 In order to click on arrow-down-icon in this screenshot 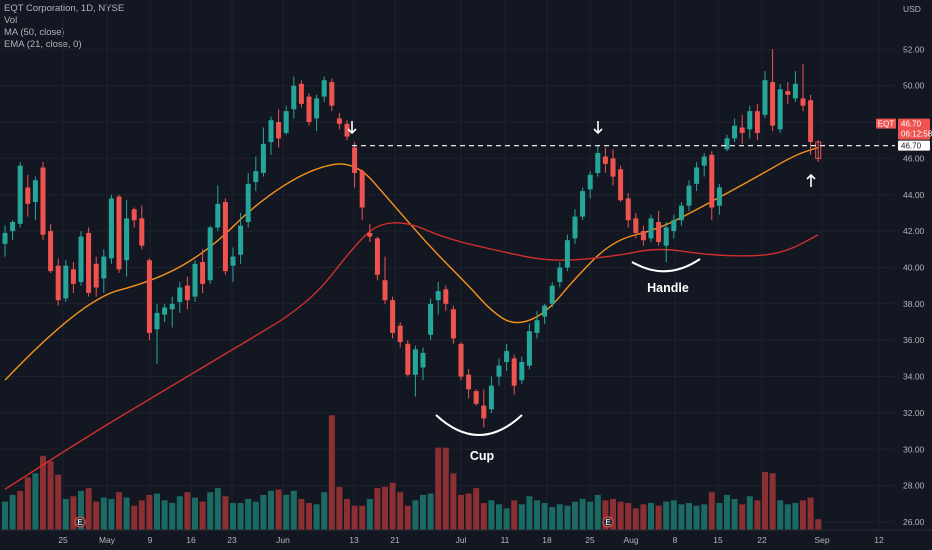, I will do `click(352, 128)`.